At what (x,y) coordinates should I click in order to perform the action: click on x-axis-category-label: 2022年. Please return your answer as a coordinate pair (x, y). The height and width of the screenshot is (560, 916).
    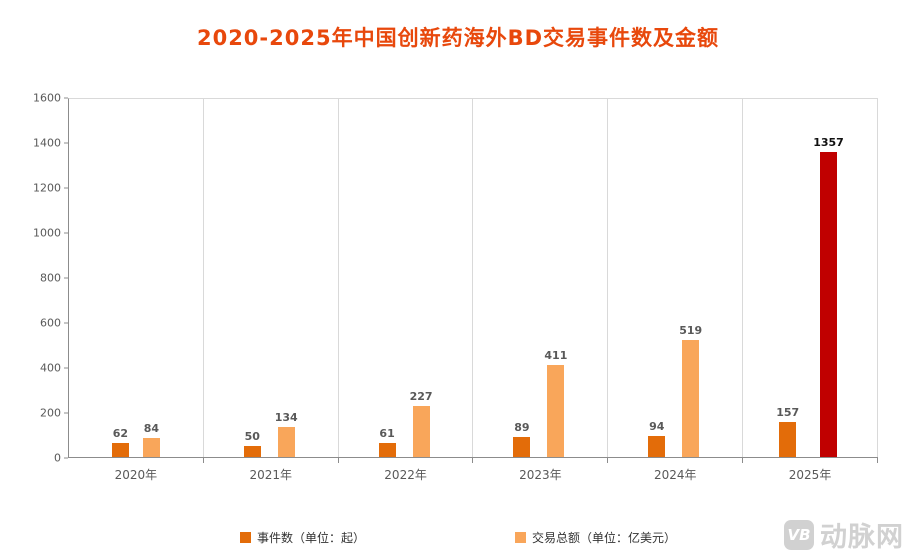
    Looking at the image, I should click on (405, 475).